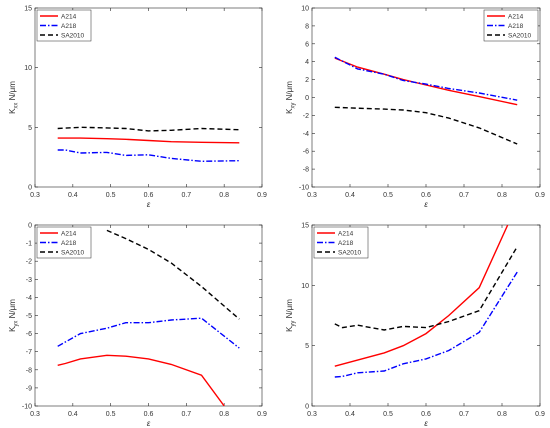  Describe the element at coordinates (148, 129) in the screenshot. I see `kxx-series-sa2010` at that location.